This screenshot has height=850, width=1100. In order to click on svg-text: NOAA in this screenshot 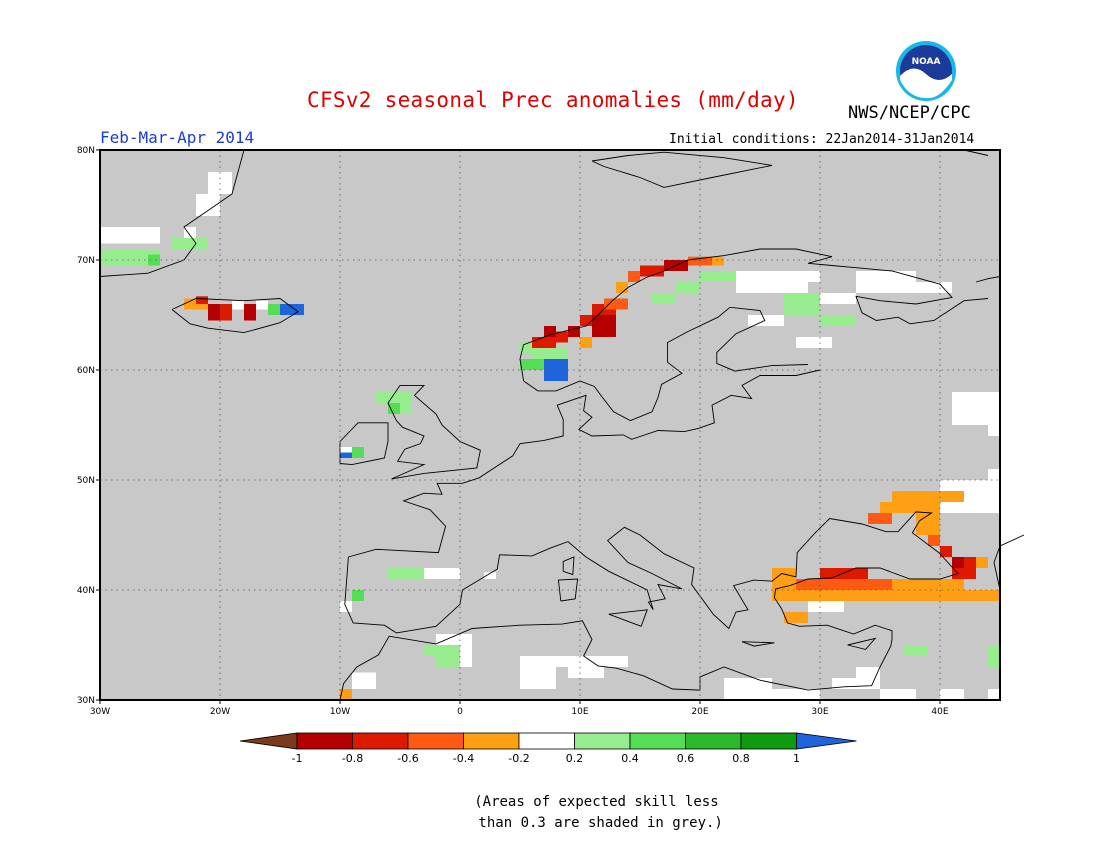, I will do `click(926, 62)`.